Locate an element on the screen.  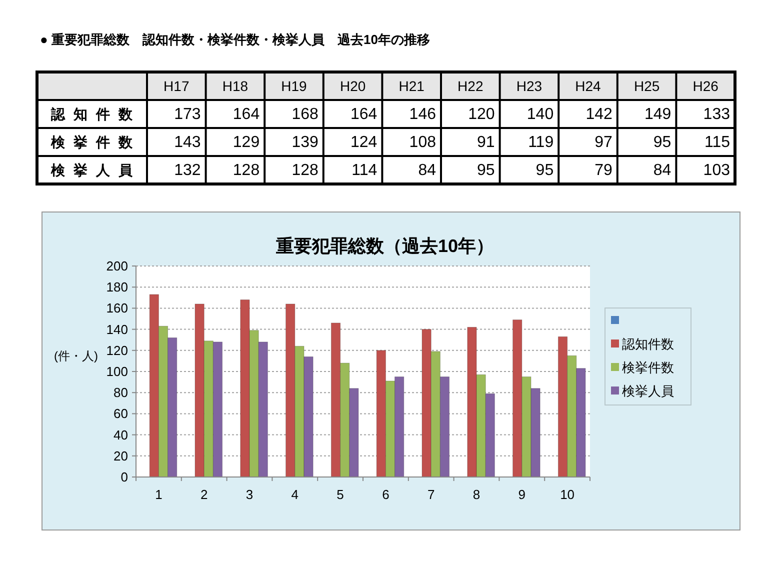
data-label: 173 is located at coordinates (187, 114).